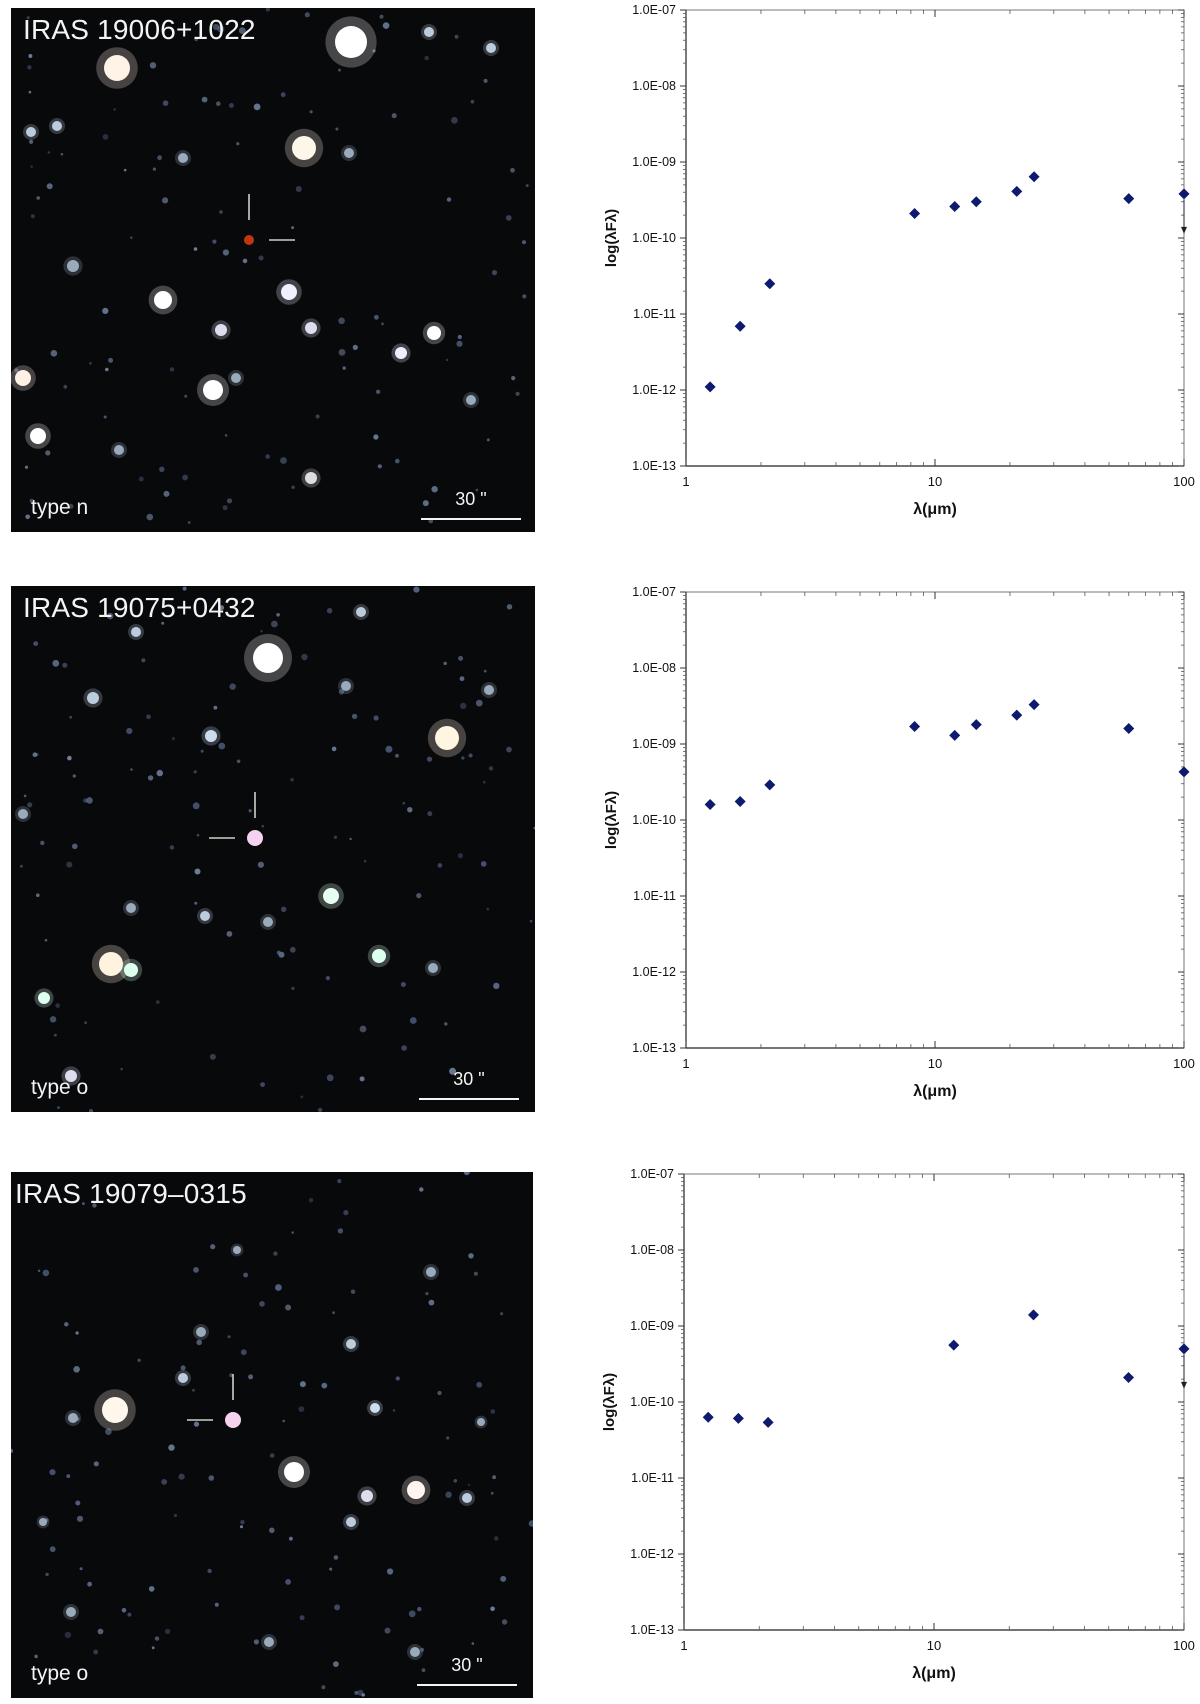  What do you see at coordinates (131, 1193) in the screenshot?
I see `object-name: IRAS 19079–0315` at bounding box center [131, 1193].